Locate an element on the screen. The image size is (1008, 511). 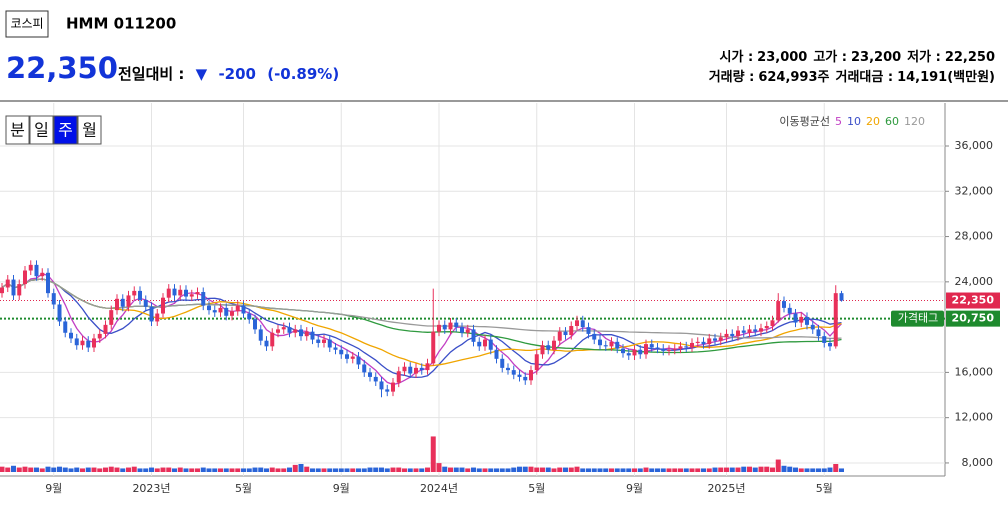
stats-row: 시가 :23,000 고가 : 23,200 저가 : 22,250 is located at coordinates (857, 57).